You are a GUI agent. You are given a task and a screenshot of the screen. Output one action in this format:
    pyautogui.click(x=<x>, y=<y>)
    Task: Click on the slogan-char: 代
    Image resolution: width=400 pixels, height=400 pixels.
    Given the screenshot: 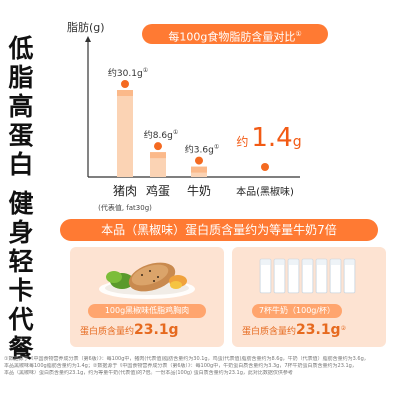 What is the action you would take?
    pyautogui.click(x=21, y=319)
    